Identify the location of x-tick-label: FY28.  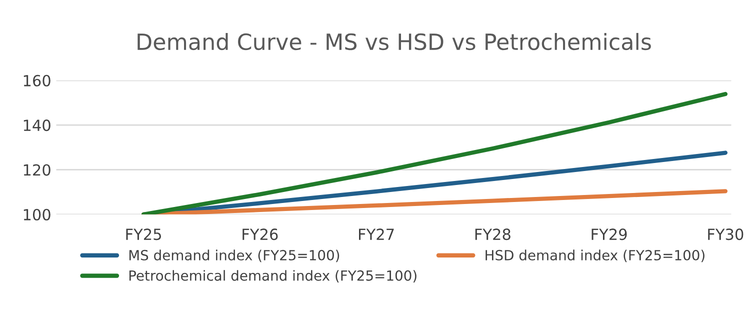
(492, 234).